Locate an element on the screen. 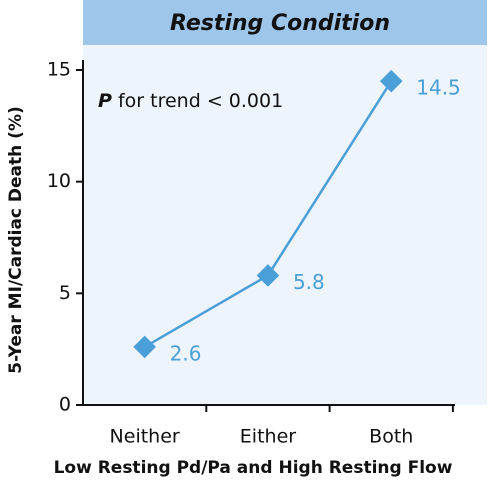 This screenshot has width=494, height=482. x-tick-label: Either is located at coordinates (268, 437).